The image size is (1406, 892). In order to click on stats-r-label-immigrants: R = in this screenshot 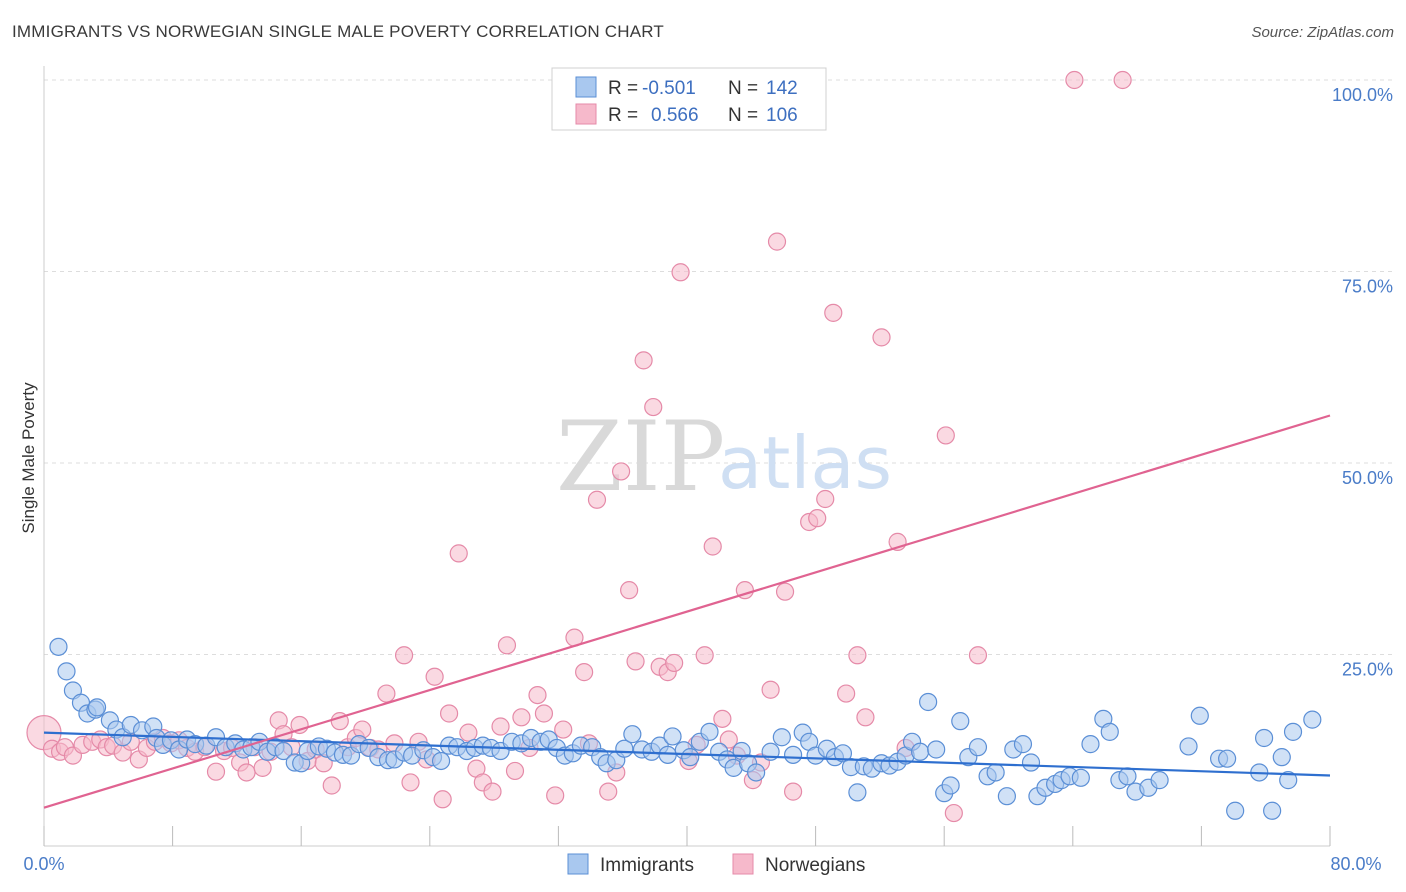, I will do `click(623, 88)`.